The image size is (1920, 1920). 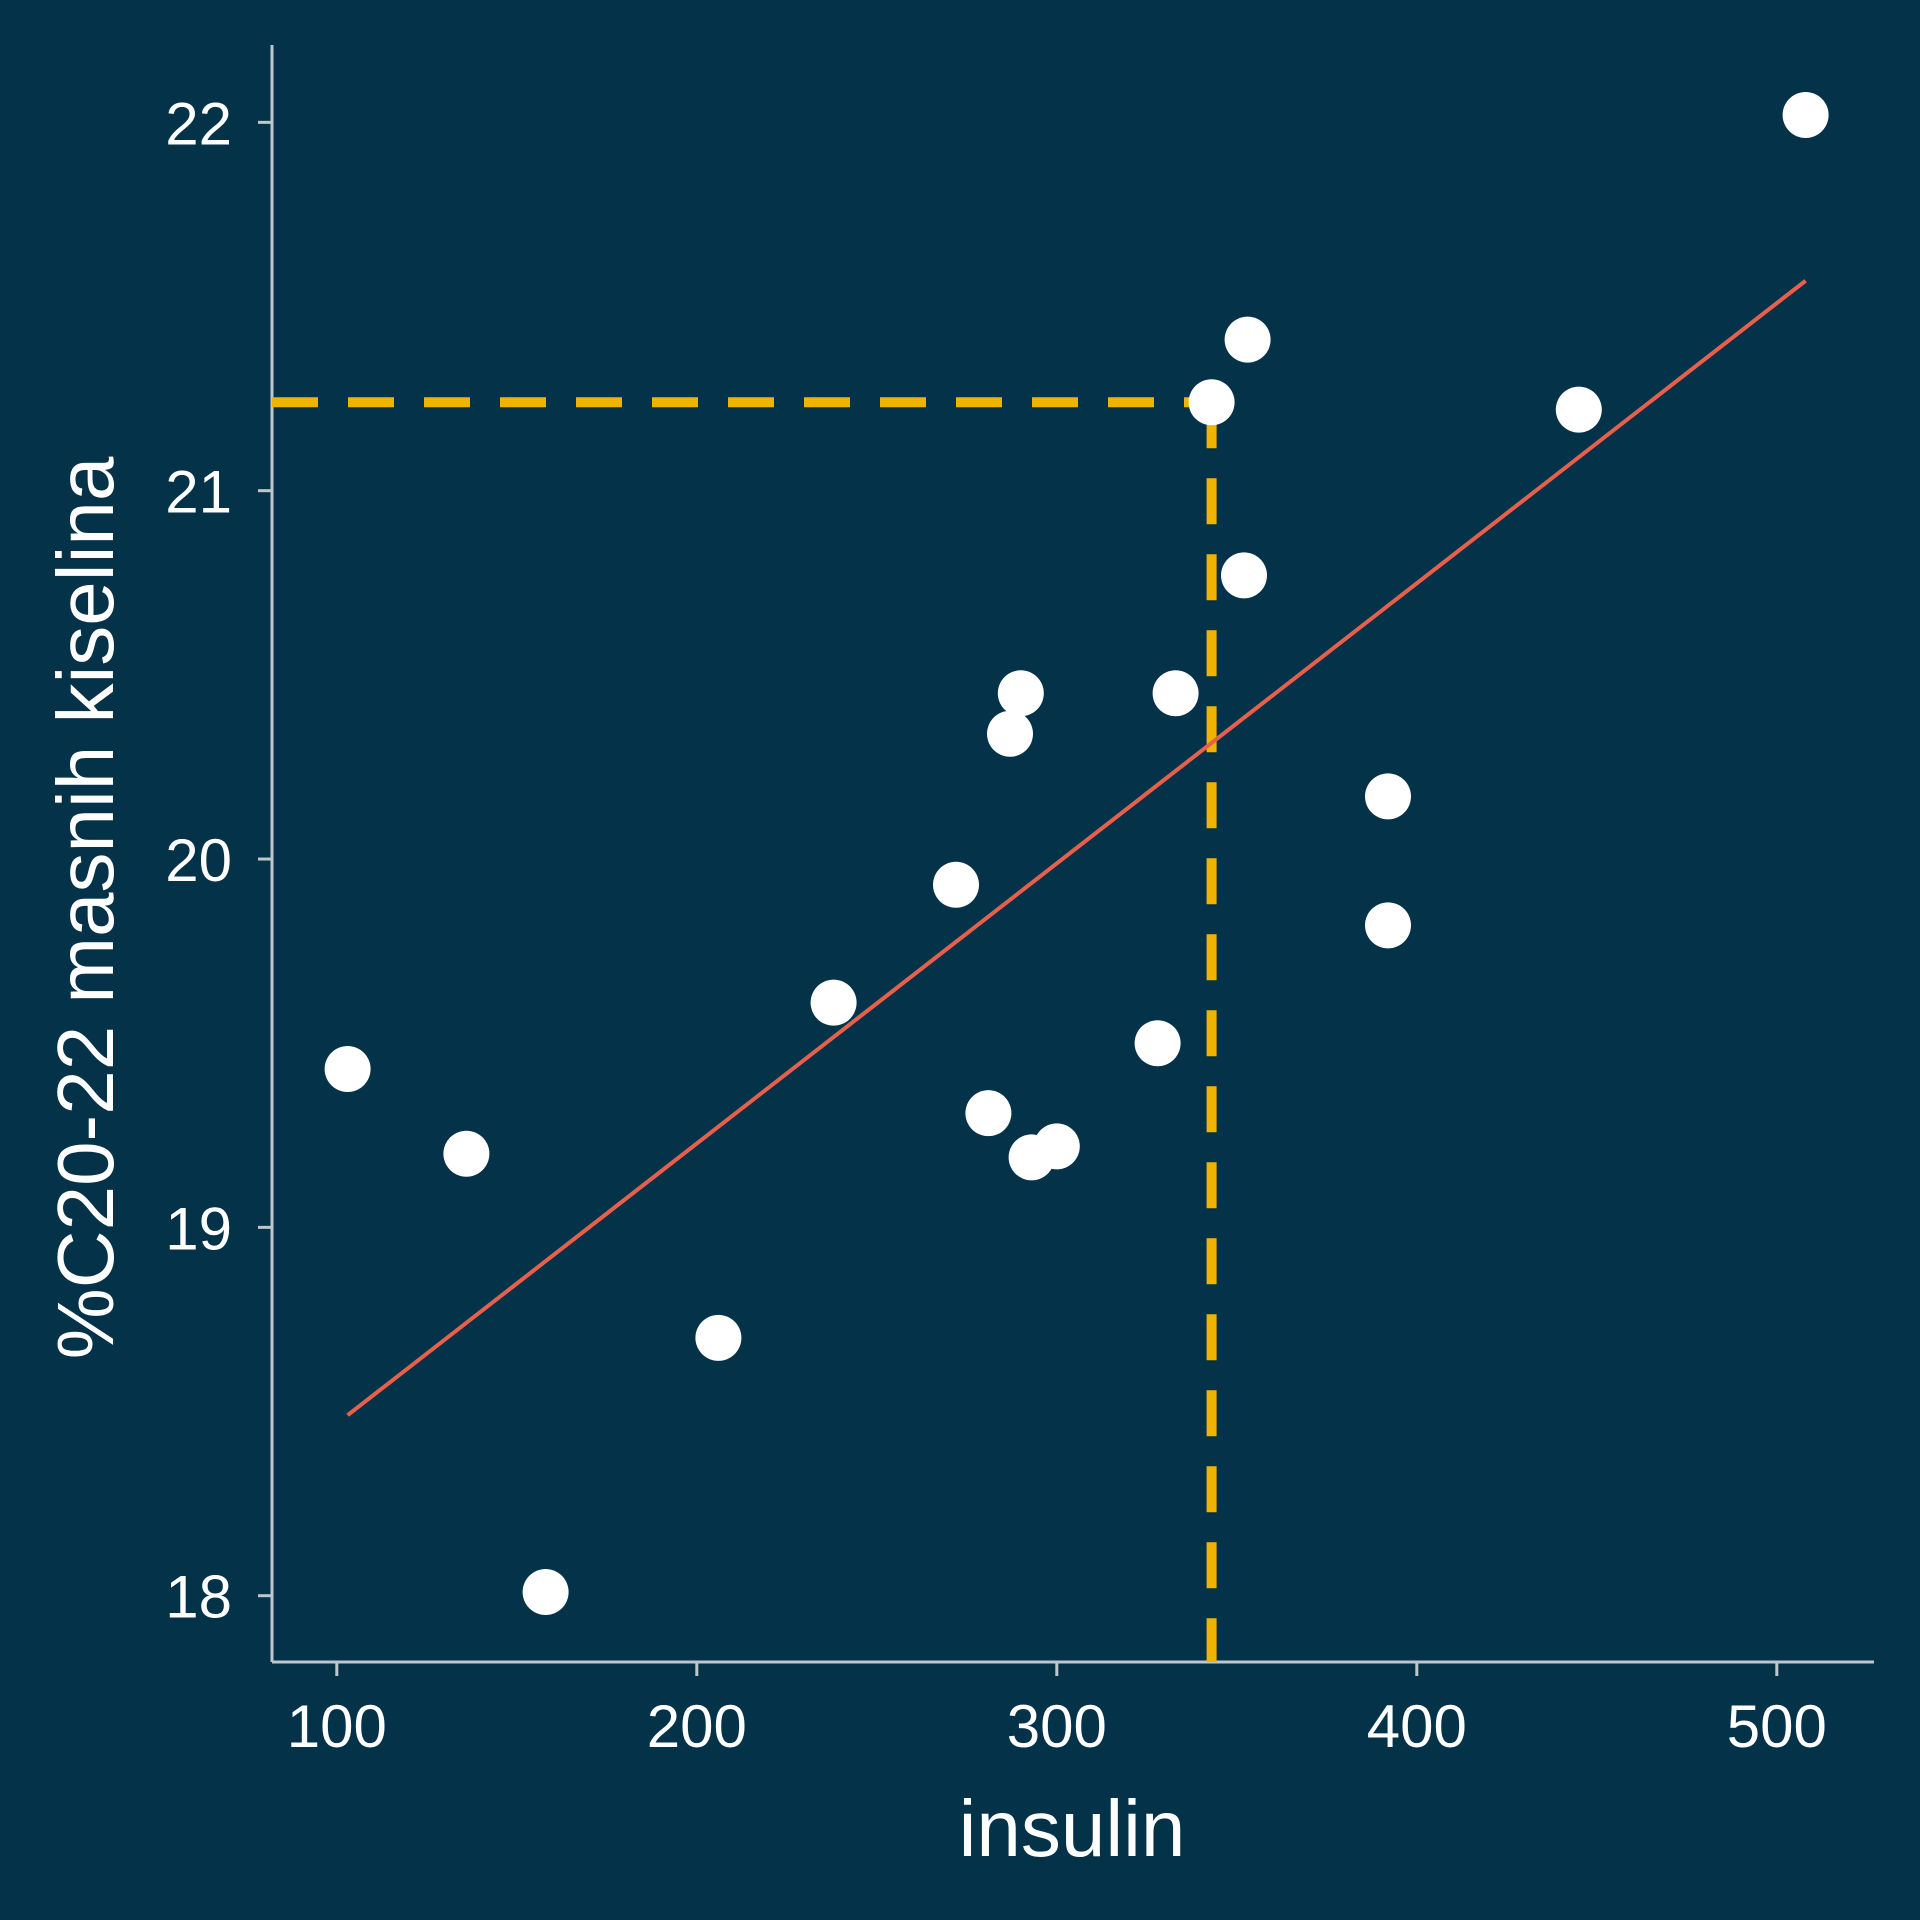 What do you see at coordinates (1417, 1726) in the screenshot?
I see `x-tick-label: 400` at bounding box center [1417, 1726].